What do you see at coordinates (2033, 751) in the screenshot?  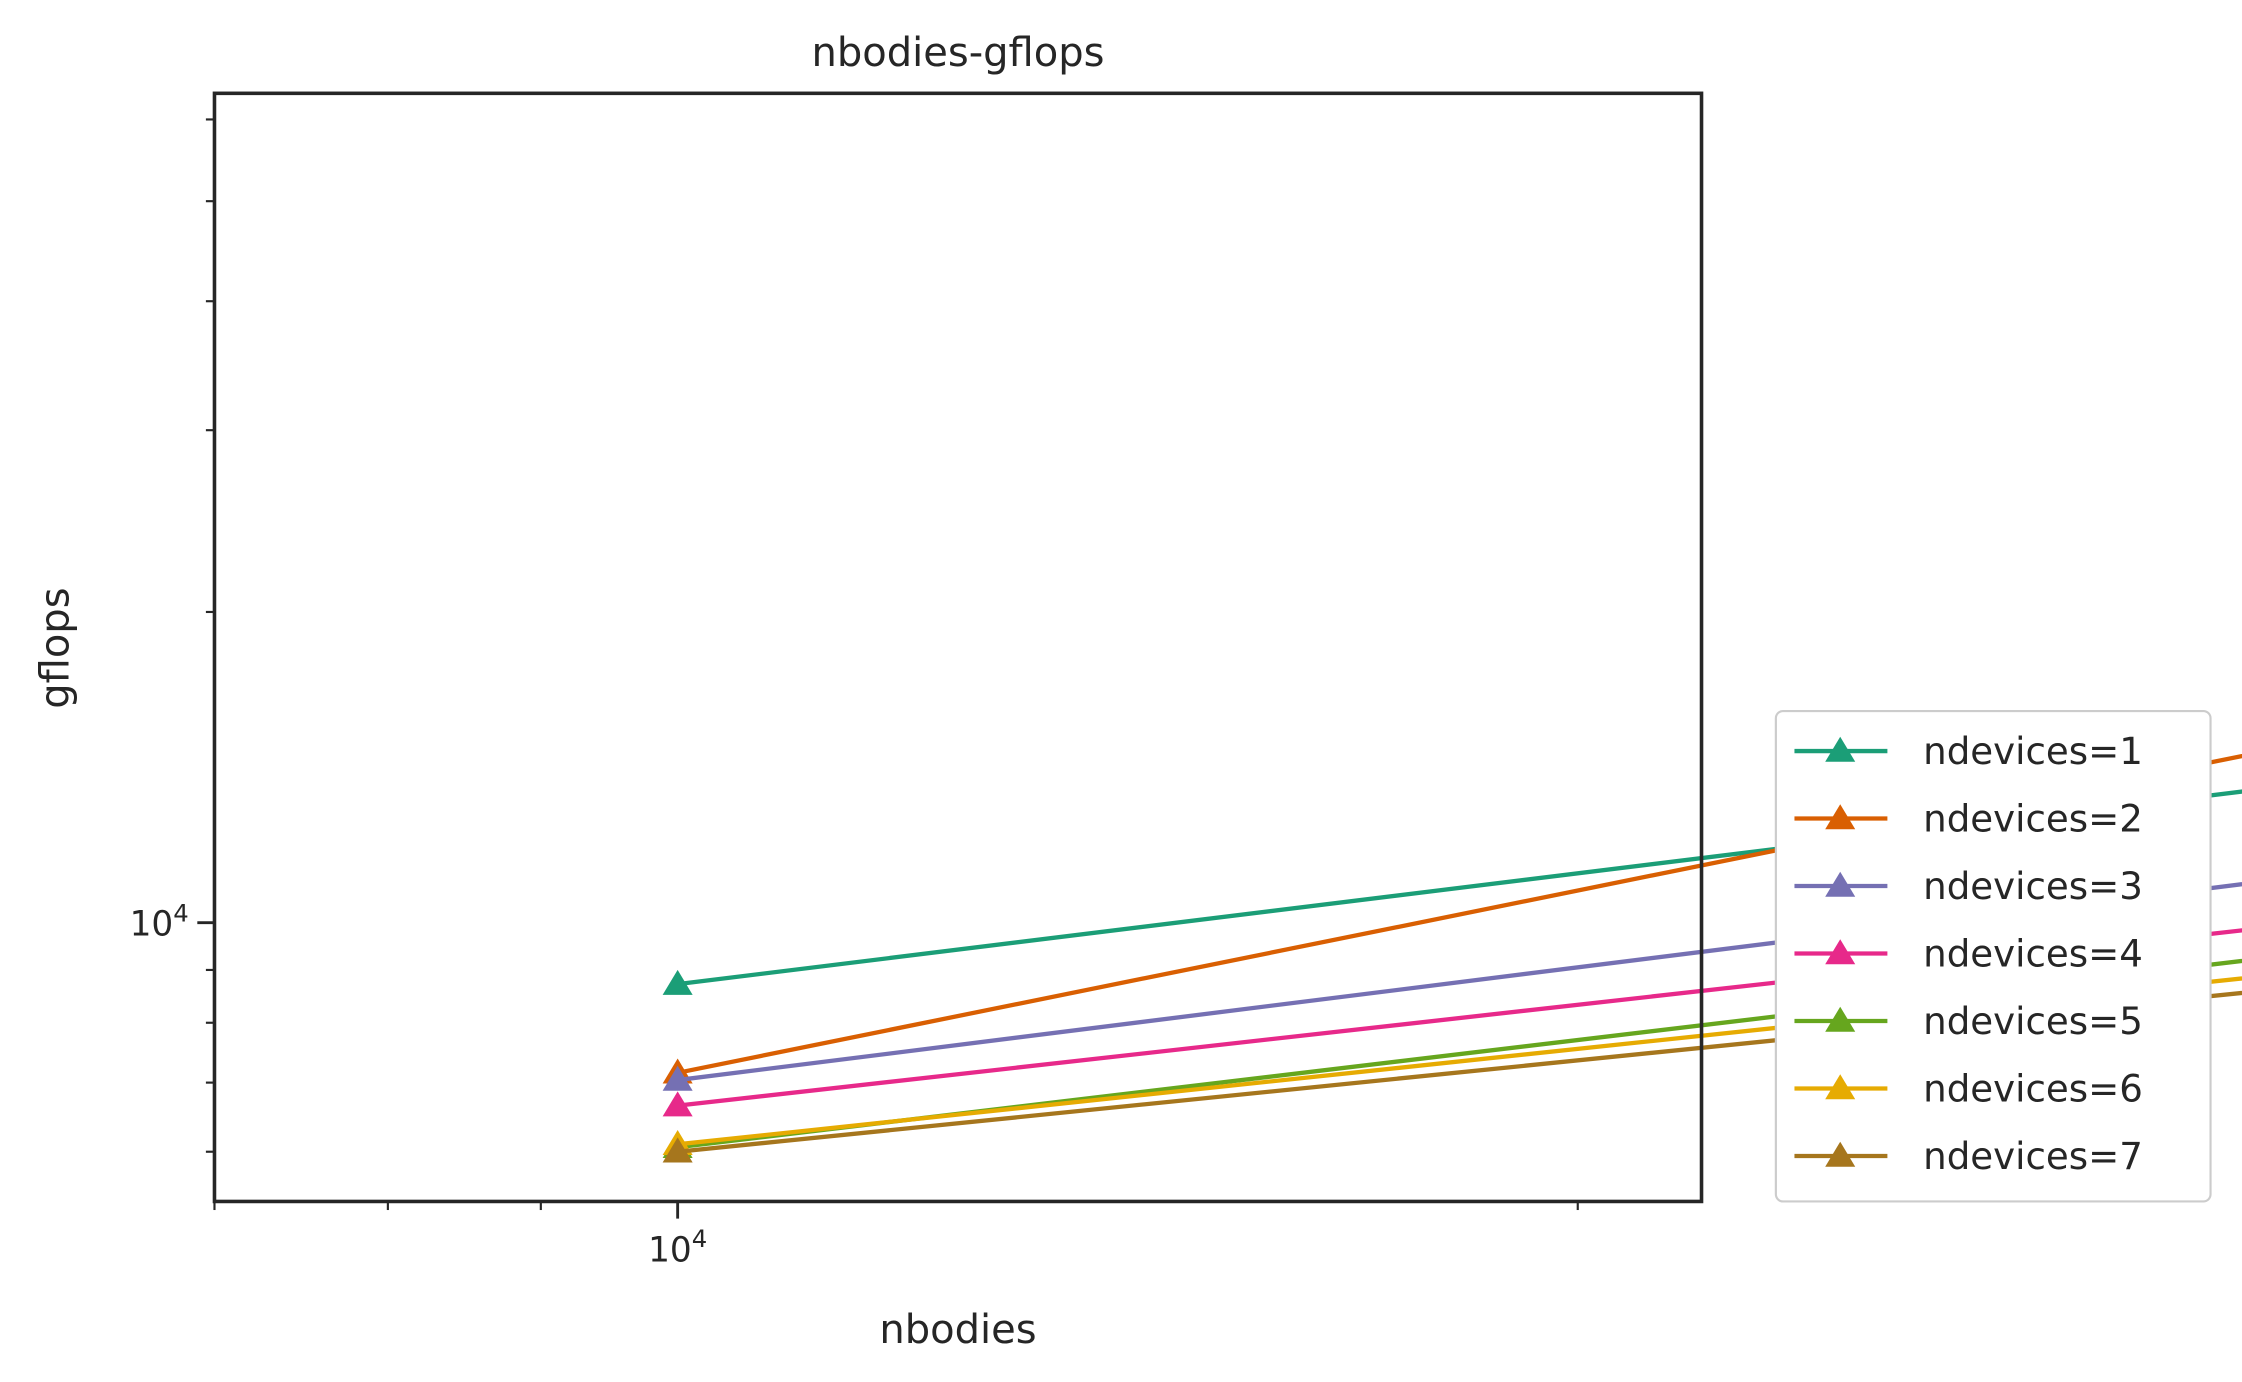 I see `legend-label: ndevices=1` at bounding box center [2033, 751].